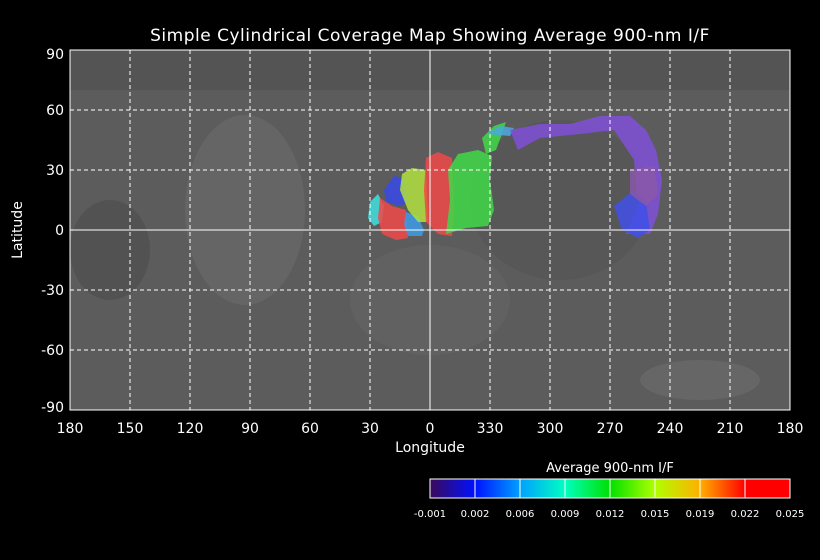  Describe the element at coordinates (520, 514) in the screenshot. I see `colorbar-tick-label: 0.006` at that location.